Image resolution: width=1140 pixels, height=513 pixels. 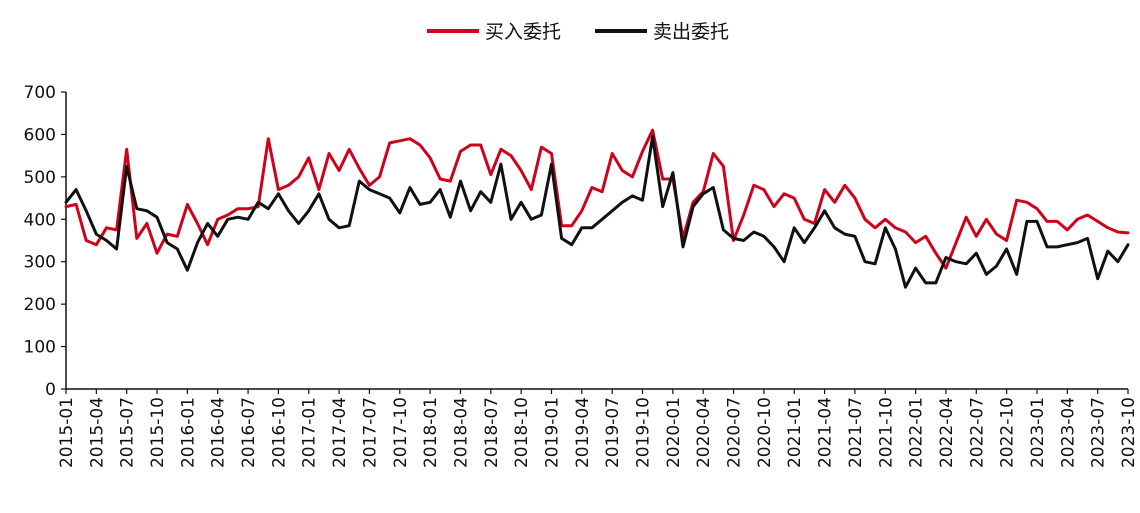 What do you see at coordinates (158, 432) in the screenshot?
I see `x-tick-label: 2015-10` at bounding box center [158, 432].